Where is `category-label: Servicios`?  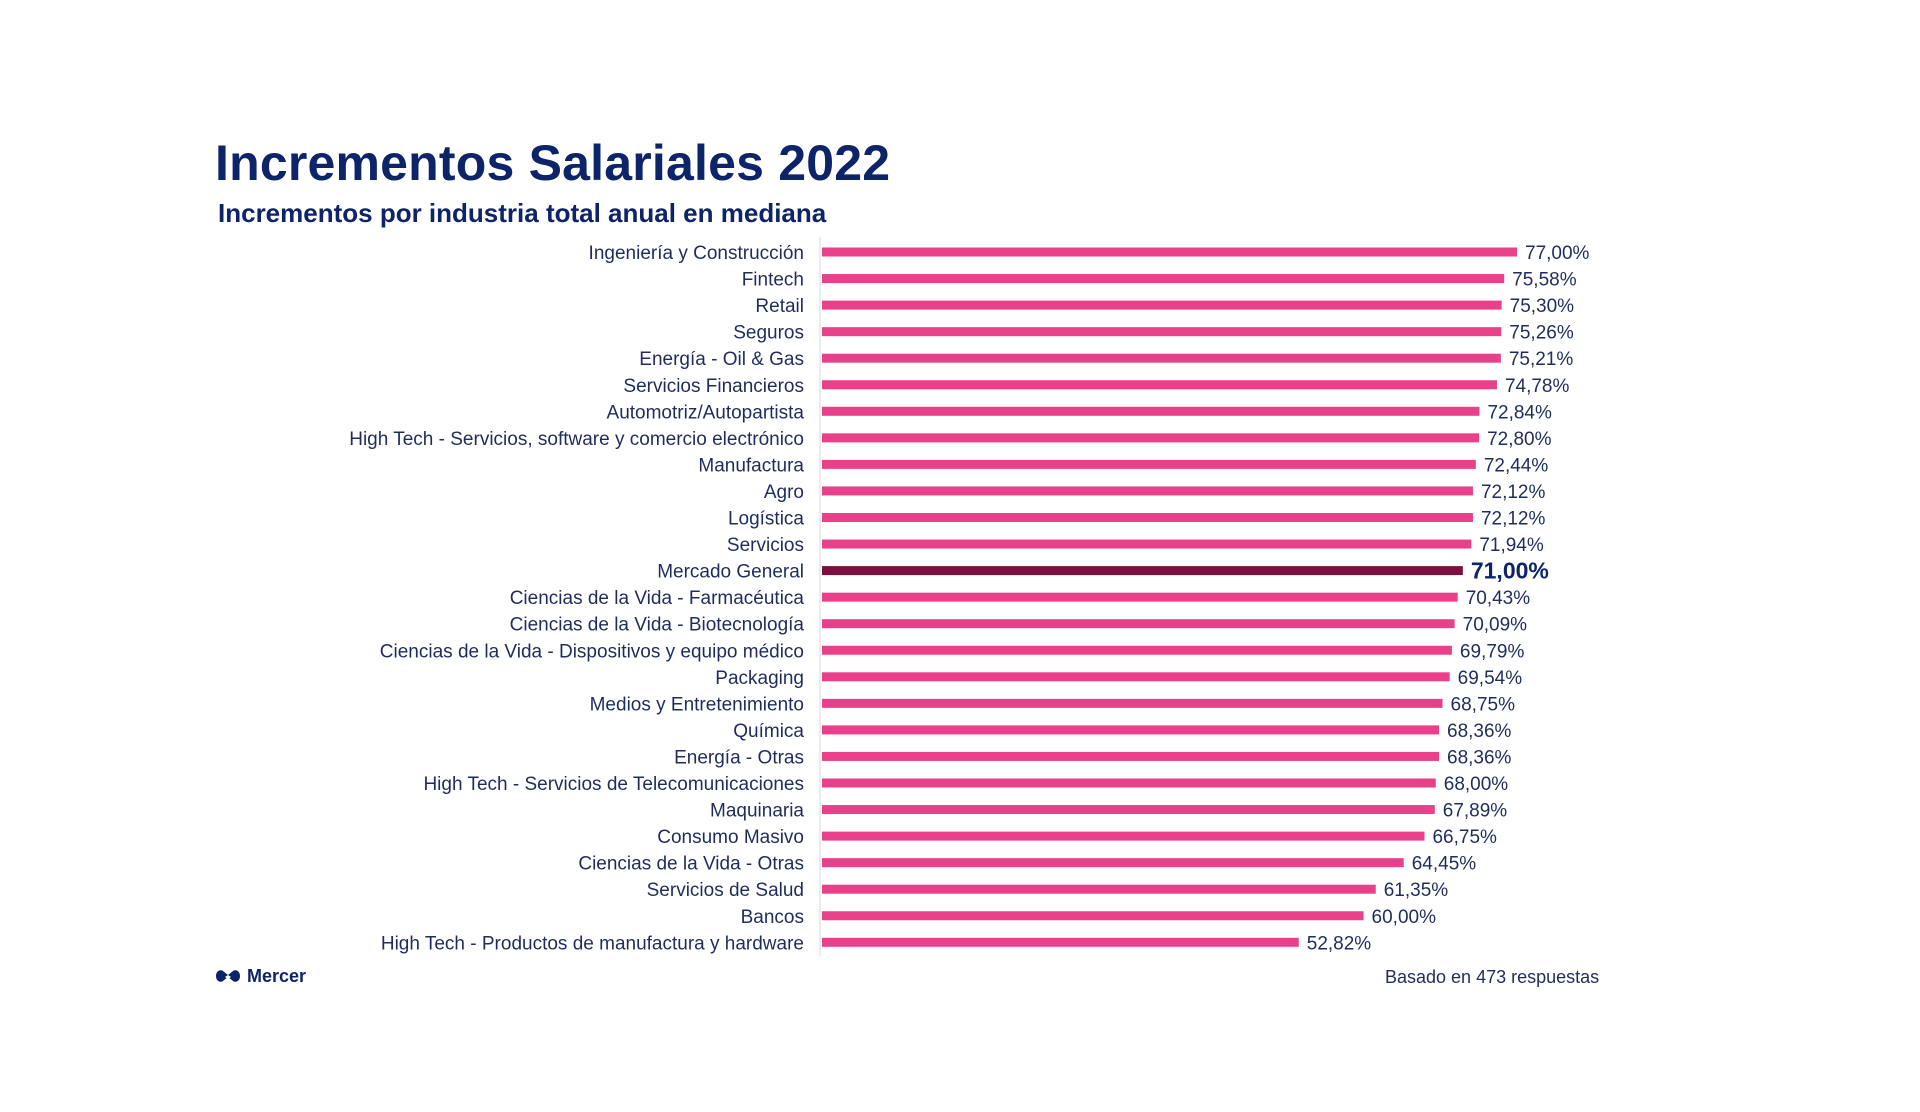
category-label: Servicios is located at coordinates (765, 545).